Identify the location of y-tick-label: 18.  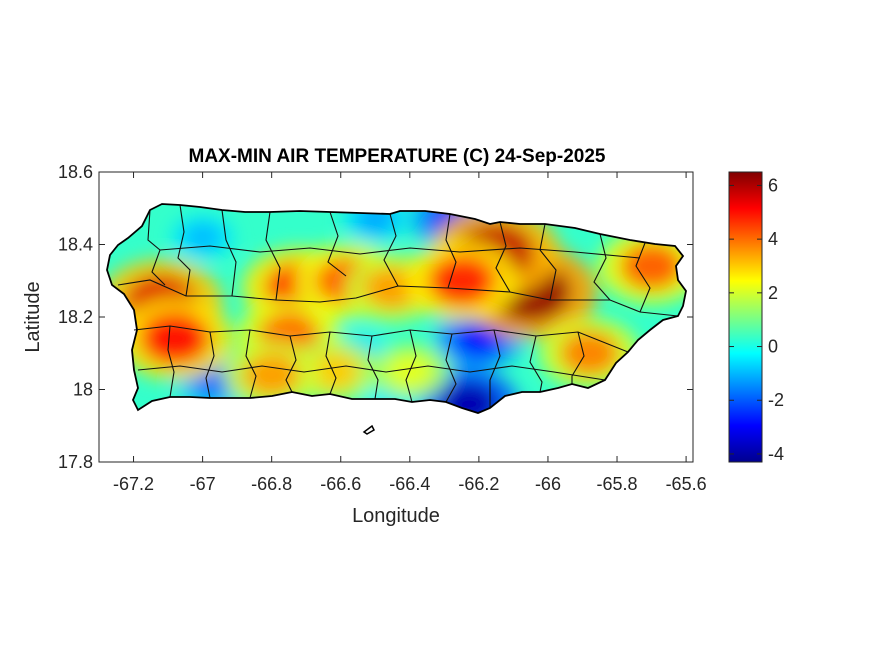
(83, 390).